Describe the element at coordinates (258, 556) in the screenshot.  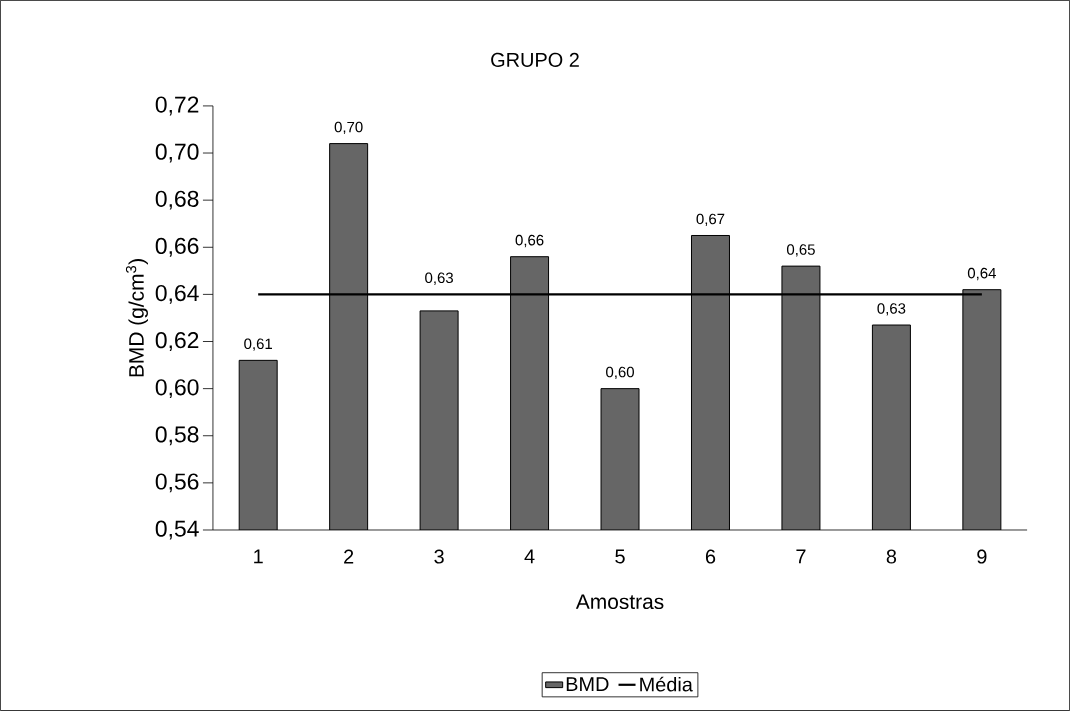
I see `x-tick-label: 1` at that location.